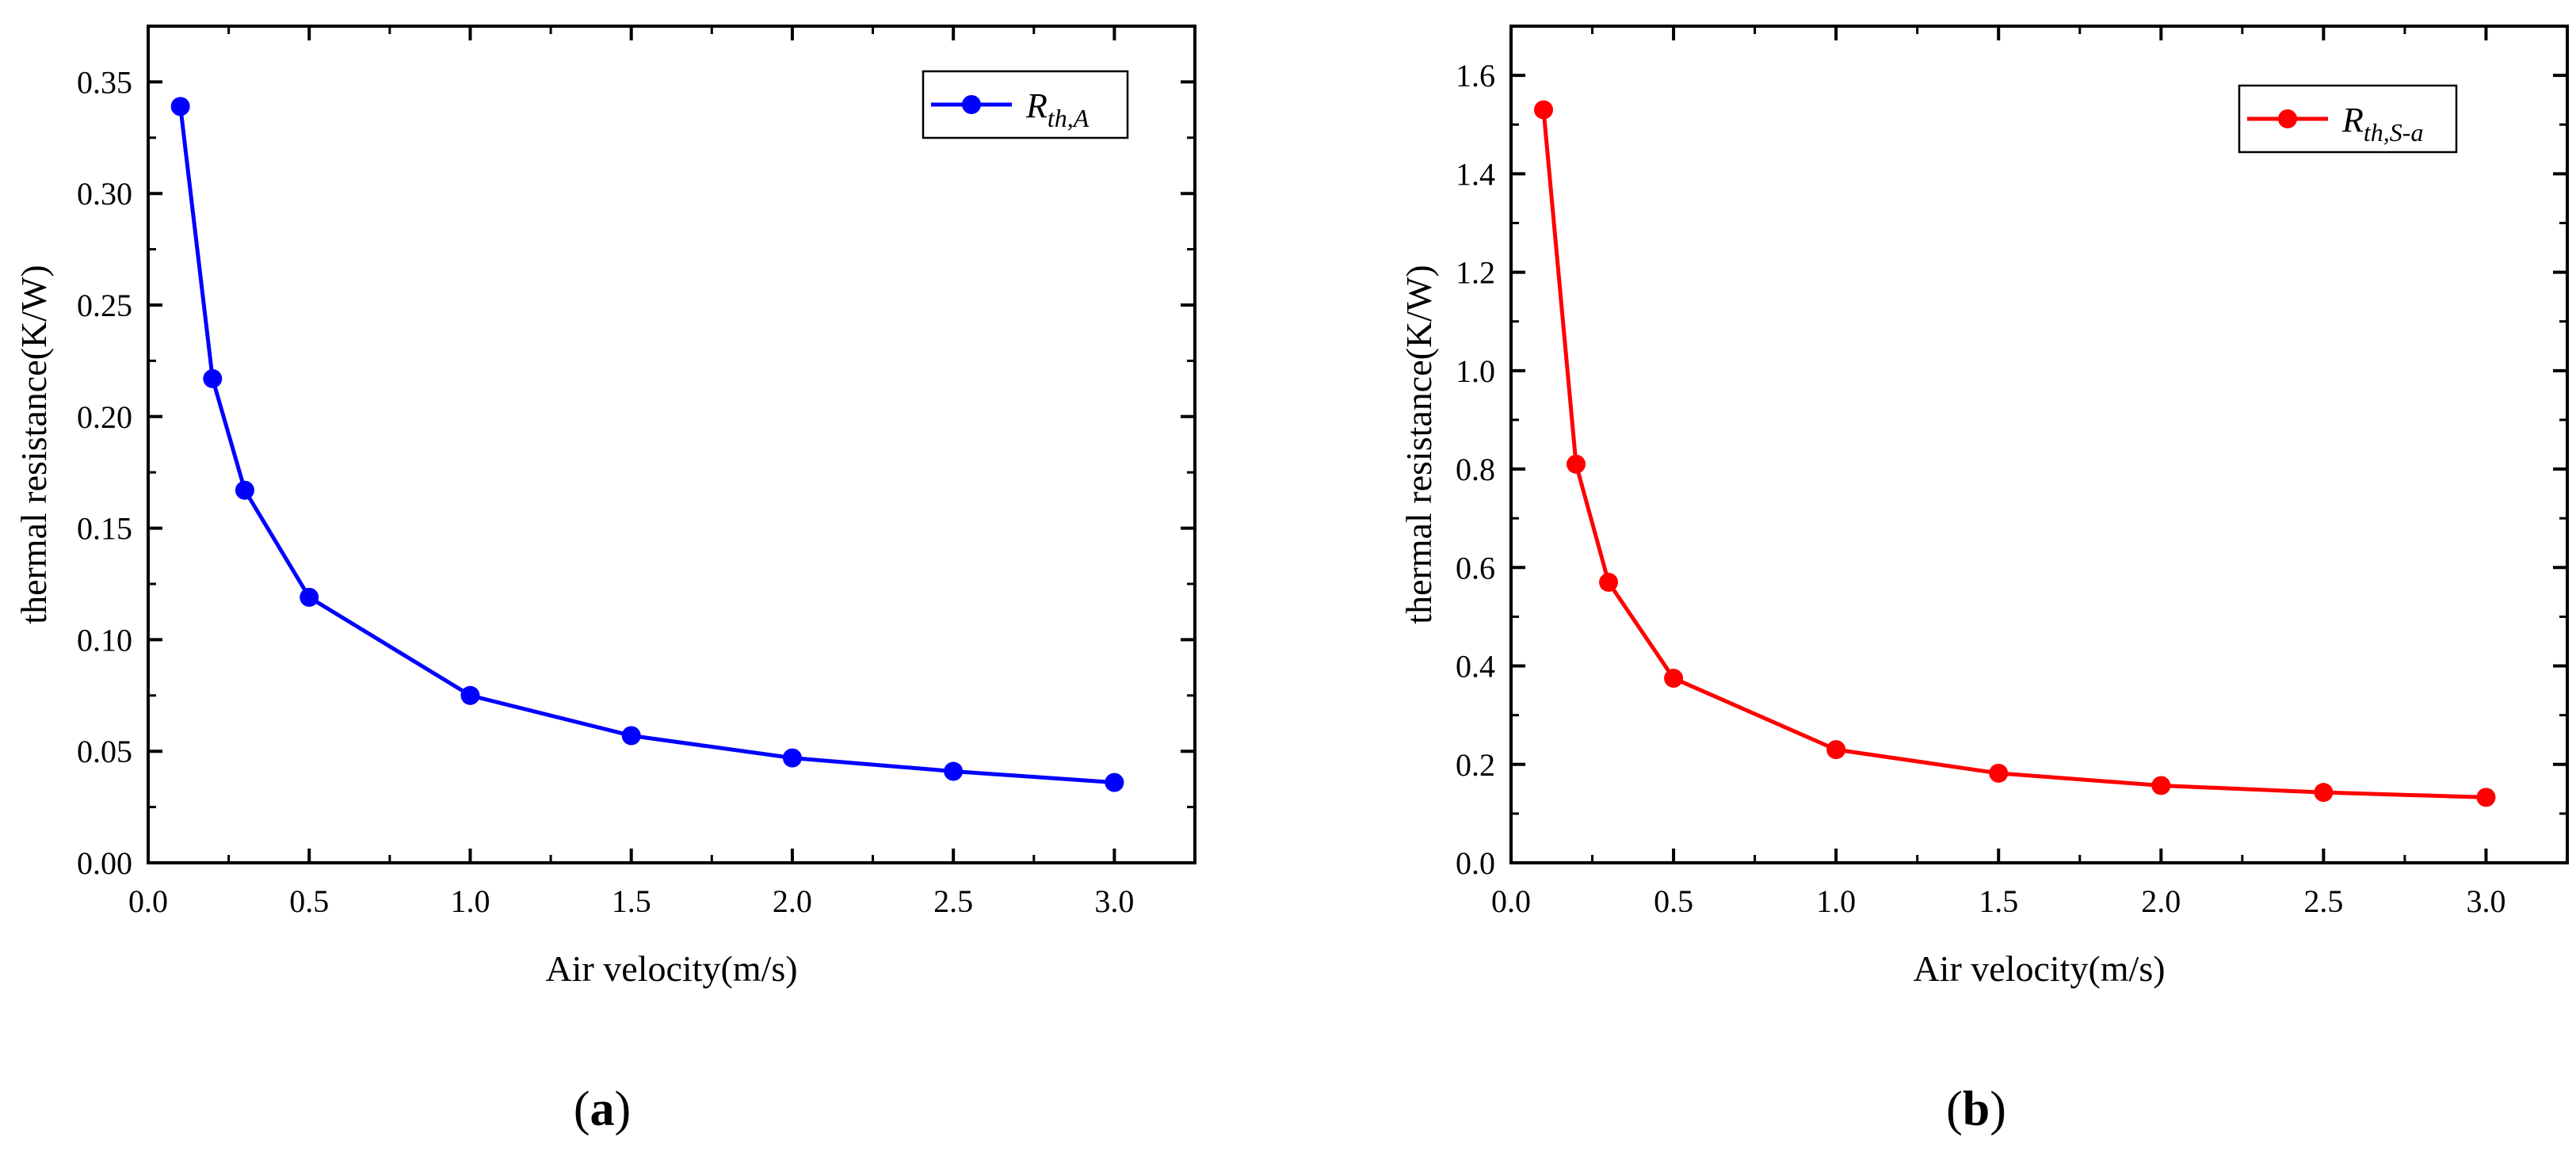  I want to click on y-tick-label: 0.6, so click(1475, 568).